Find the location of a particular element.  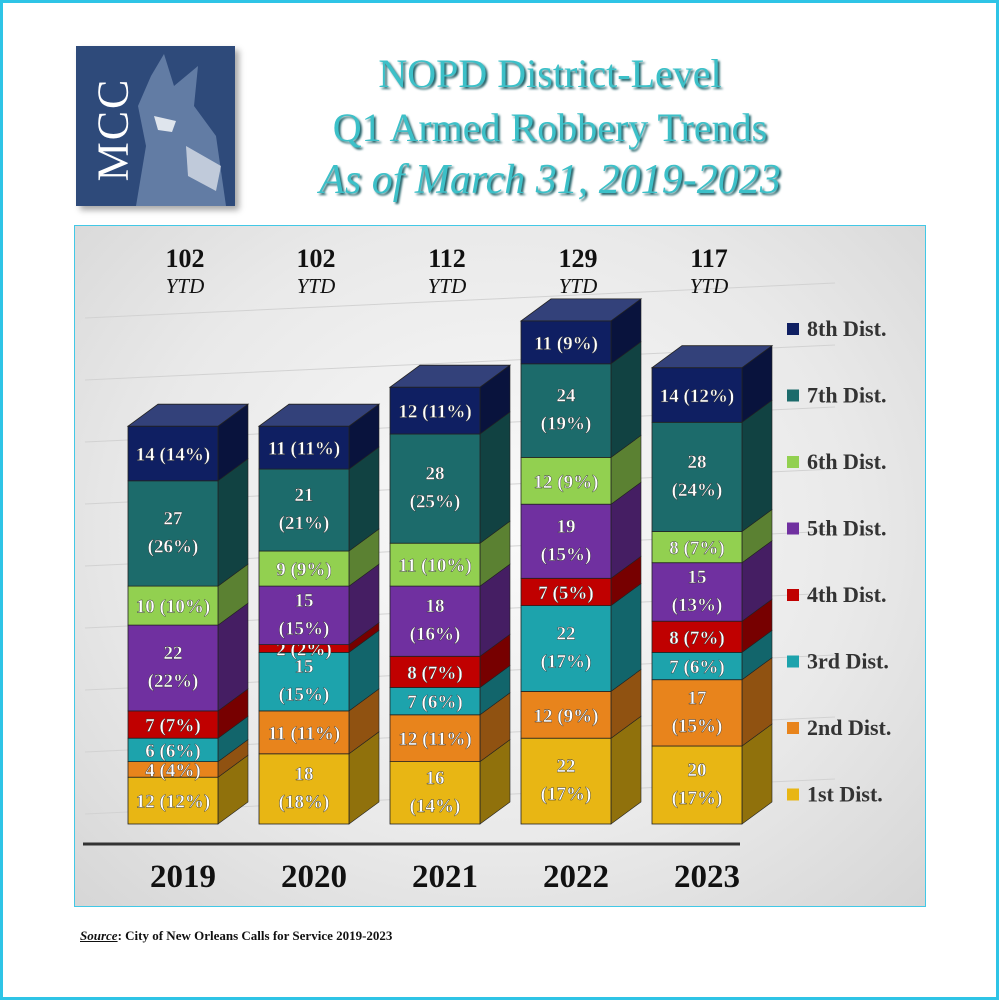

data-label: 11 (11%) is located at coordinates (304, 449).